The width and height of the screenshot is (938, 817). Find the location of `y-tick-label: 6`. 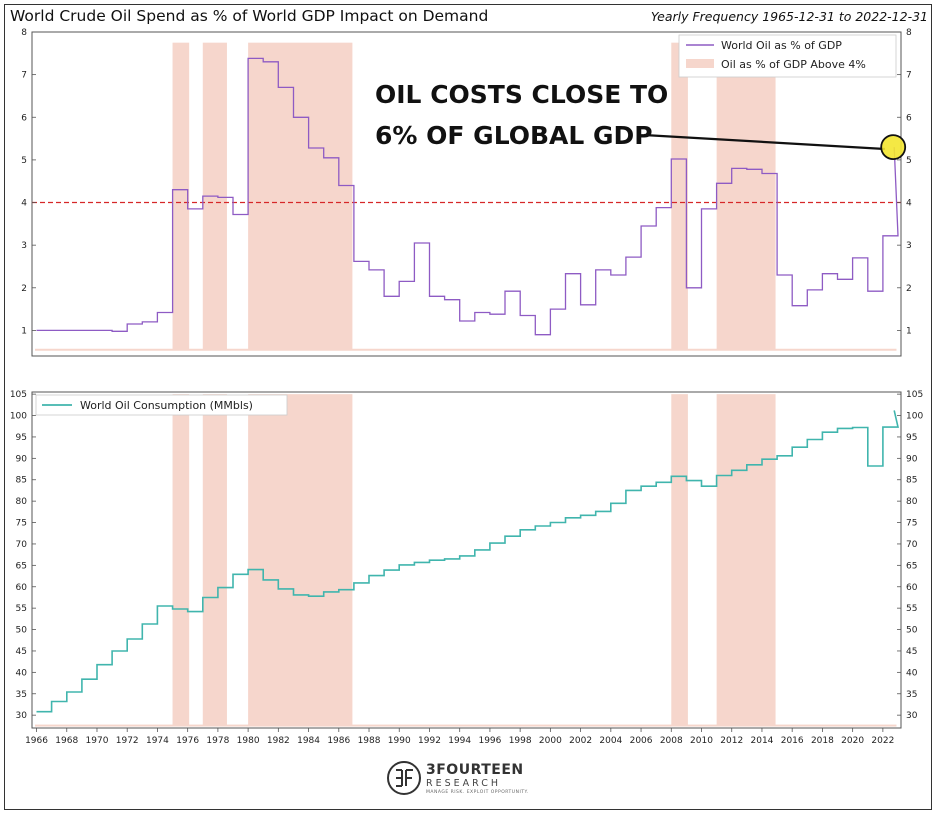

y-tick-label: 6 is located at coordinates (24, 118).